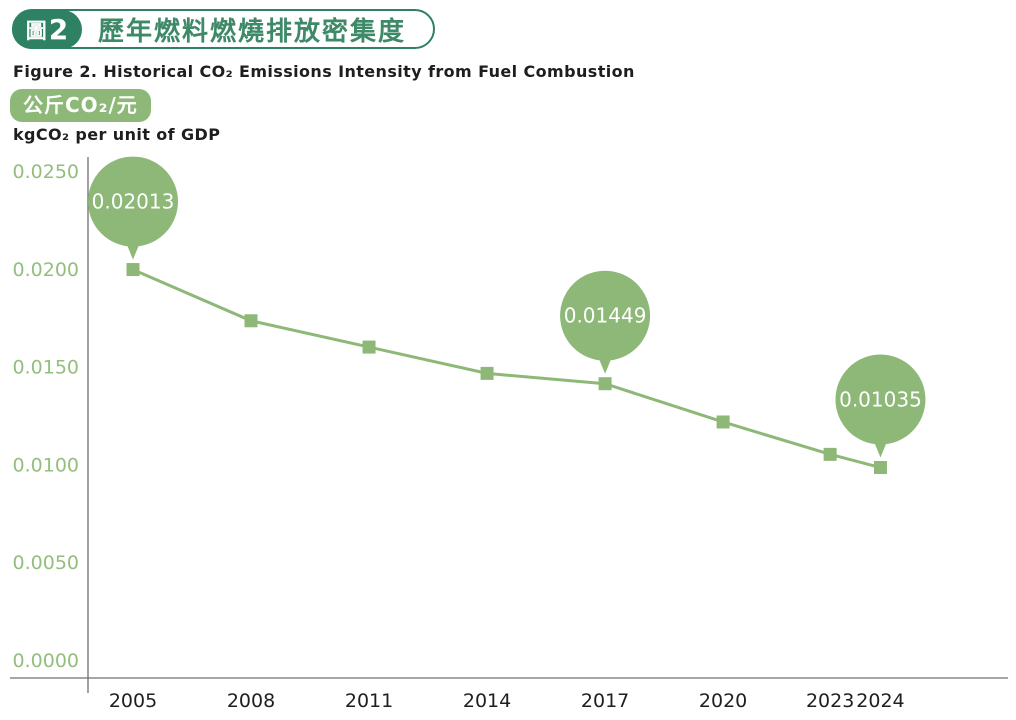 This screenshot has height=720, width=1016. What do you see at coordinates (80, 105) in the screenshot?
I see `unit-badge-zh: 公斤CO₂/元` at bounding box center [80, 105].